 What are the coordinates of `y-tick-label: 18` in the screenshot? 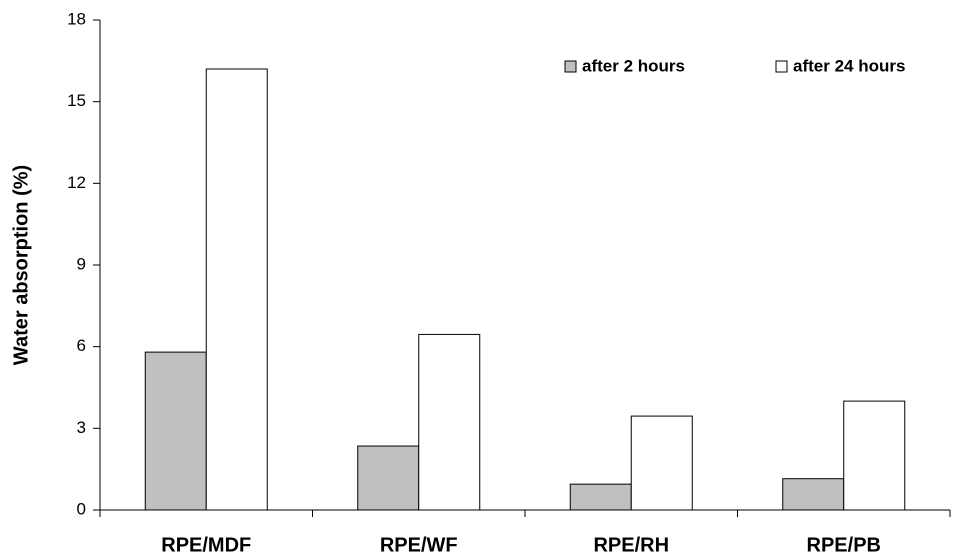 It's located at (76, 18).